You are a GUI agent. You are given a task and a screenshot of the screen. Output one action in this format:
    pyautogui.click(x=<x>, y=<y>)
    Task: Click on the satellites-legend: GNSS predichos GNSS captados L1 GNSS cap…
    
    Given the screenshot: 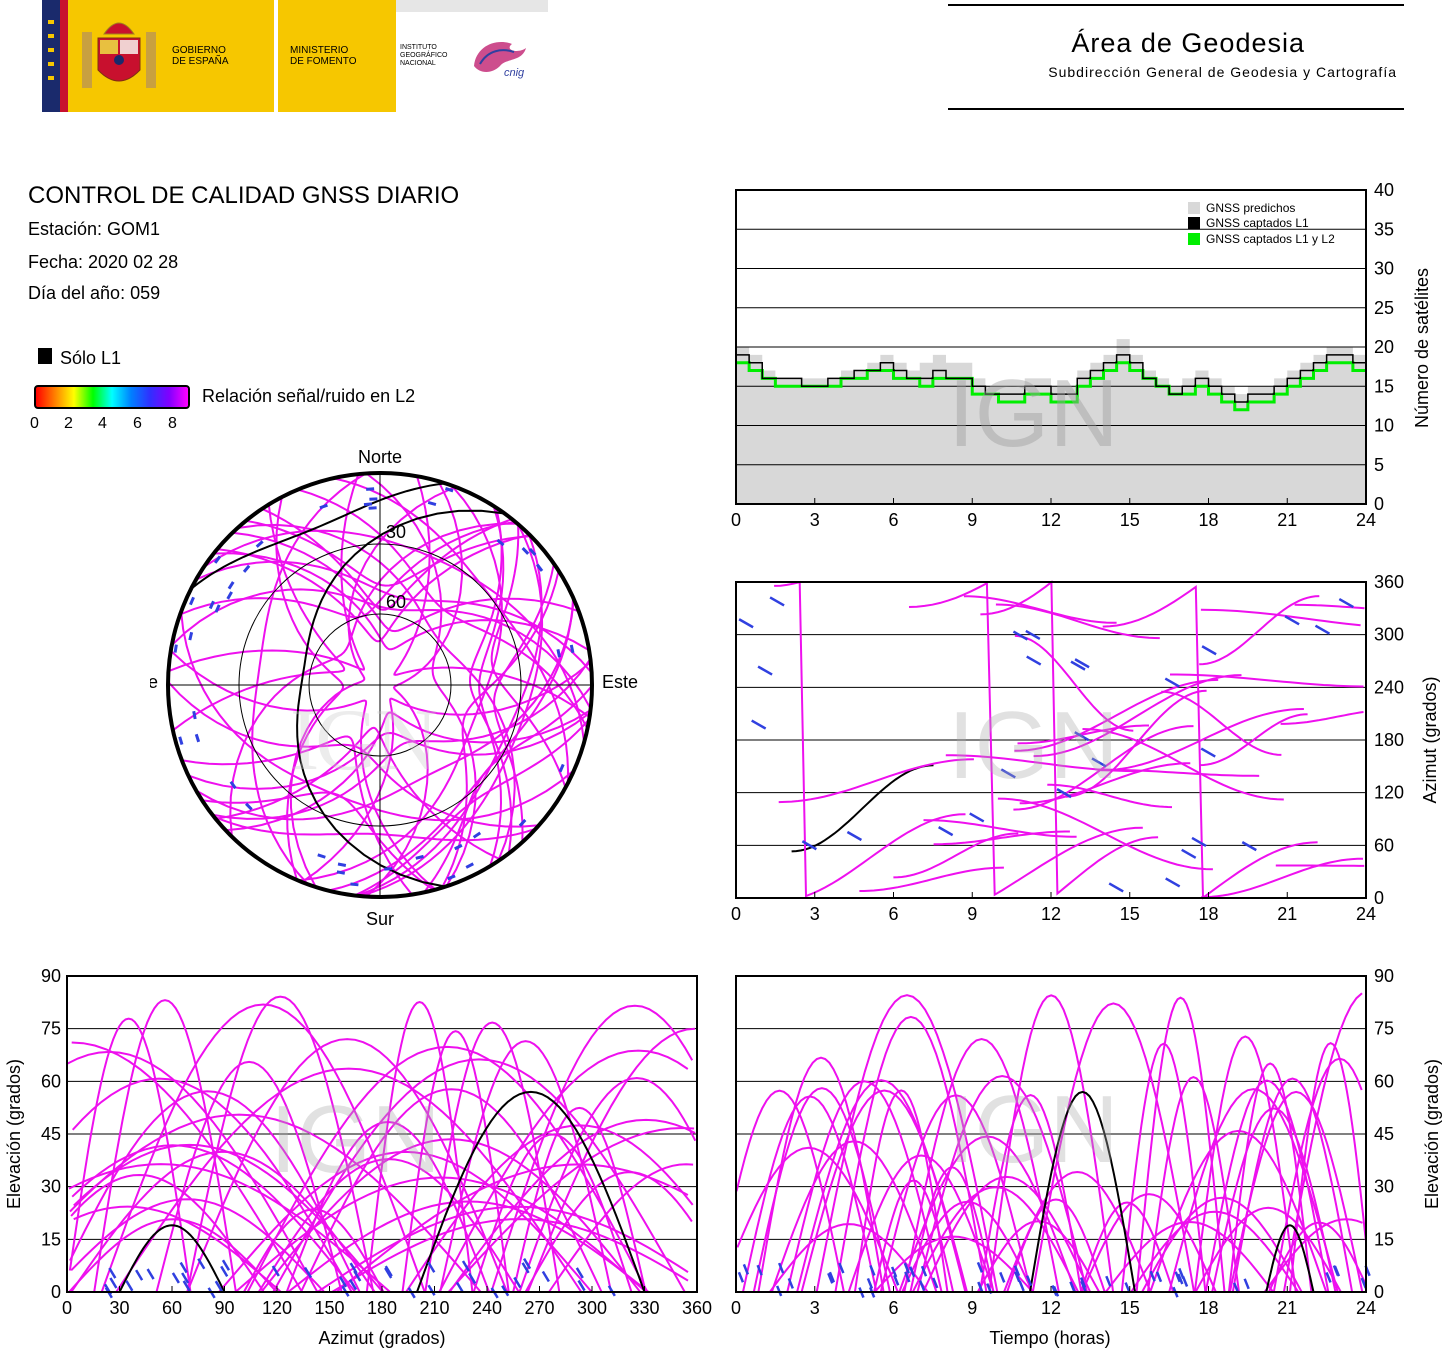 What is the action you would take?
    pyautogui.click(x=1261, y=223)
    